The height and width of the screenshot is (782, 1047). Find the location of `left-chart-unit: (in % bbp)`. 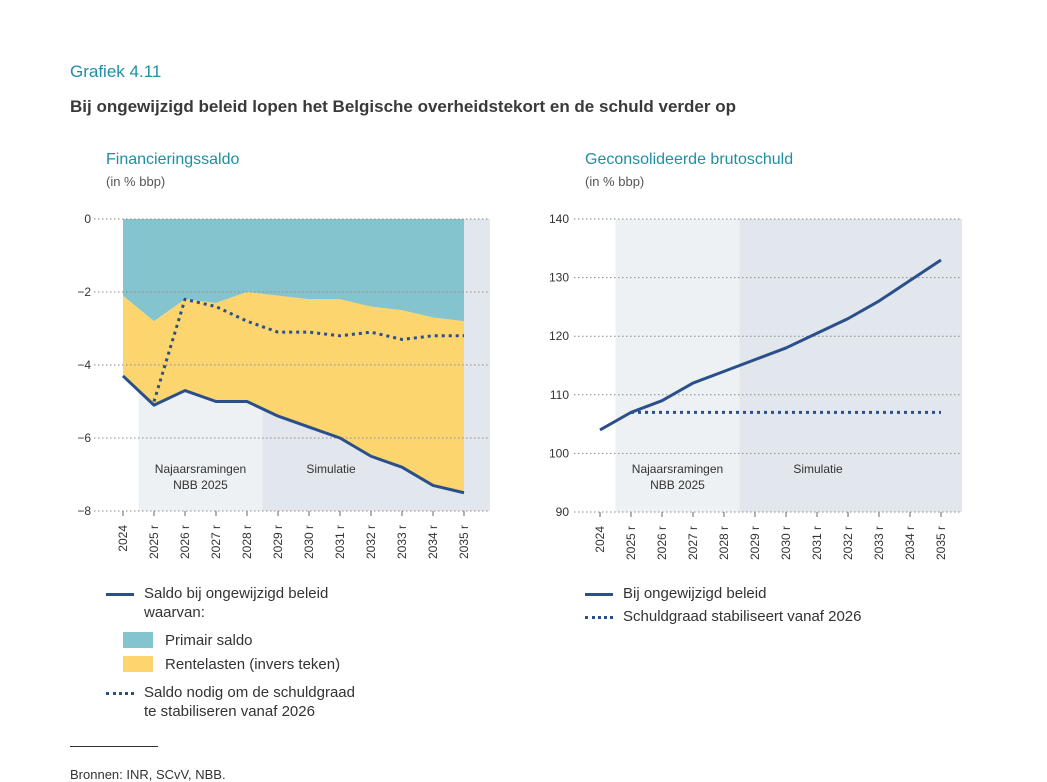

left-chart-unit: (in % bbp) is located at coordinates (136, 181).